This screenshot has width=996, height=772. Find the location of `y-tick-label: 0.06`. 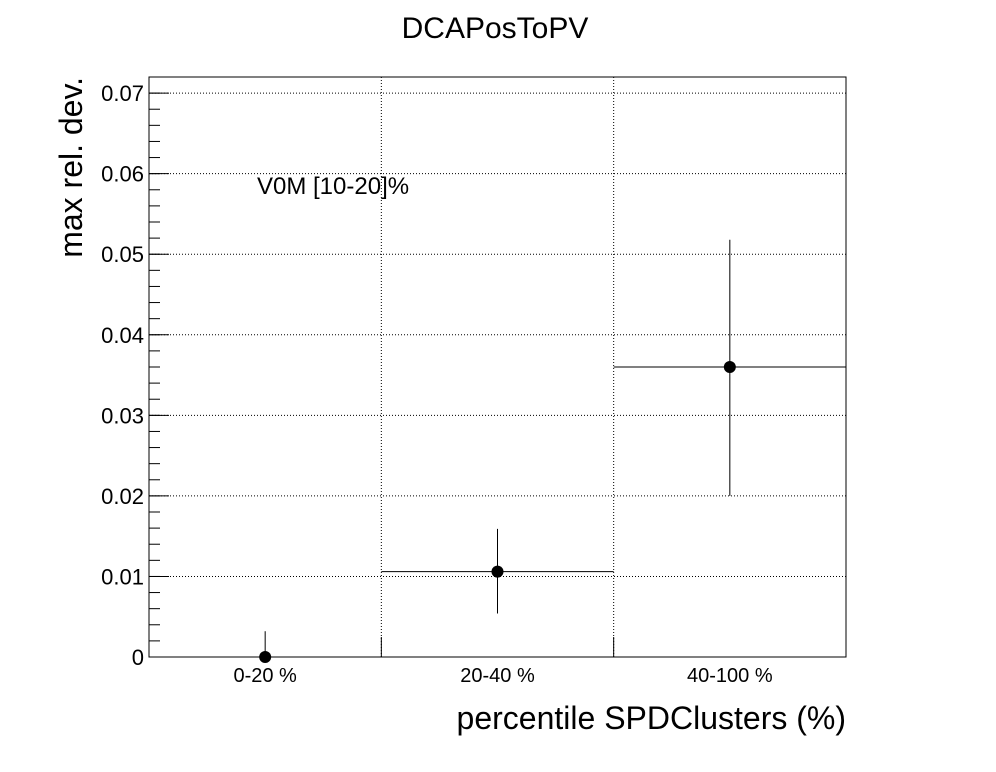

y-tick-label: 0.06 is located at coordinates (122, 174).